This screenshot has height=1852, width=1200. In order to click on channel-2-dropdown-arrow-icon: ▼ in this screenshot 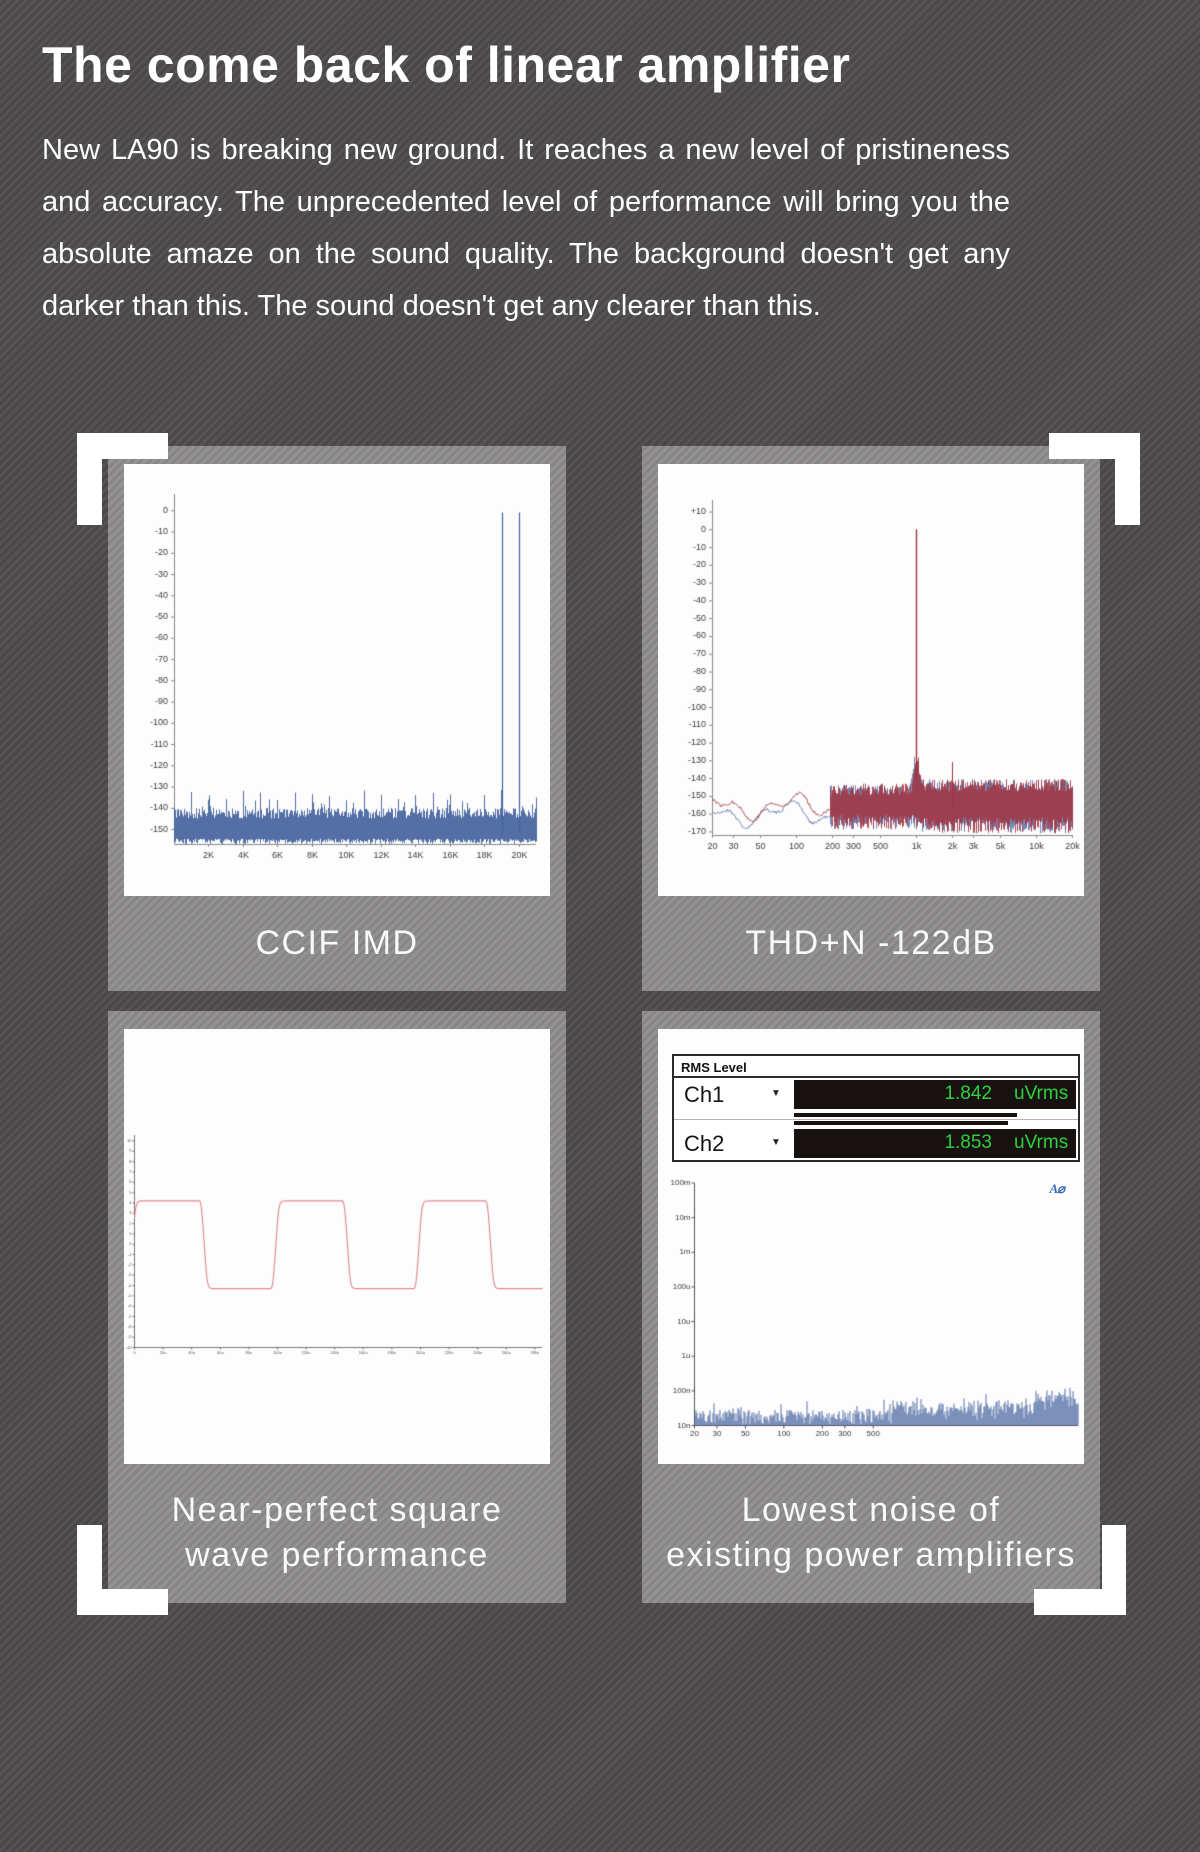, I will do `click(776, 1142)`.